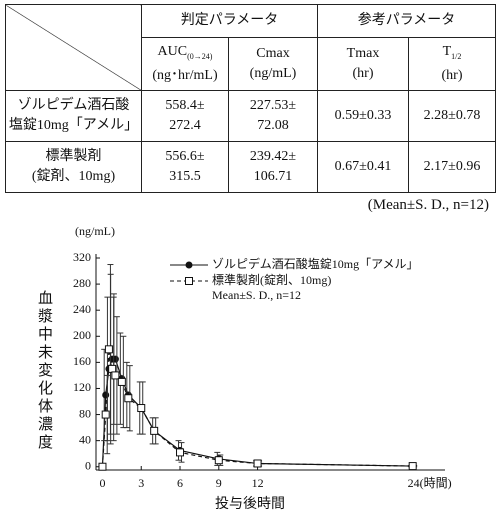 The image size is (497, 519). Describe the element at coordinates (82, 283) in the screenshot. I see `y-tick-label: 280` at that location.